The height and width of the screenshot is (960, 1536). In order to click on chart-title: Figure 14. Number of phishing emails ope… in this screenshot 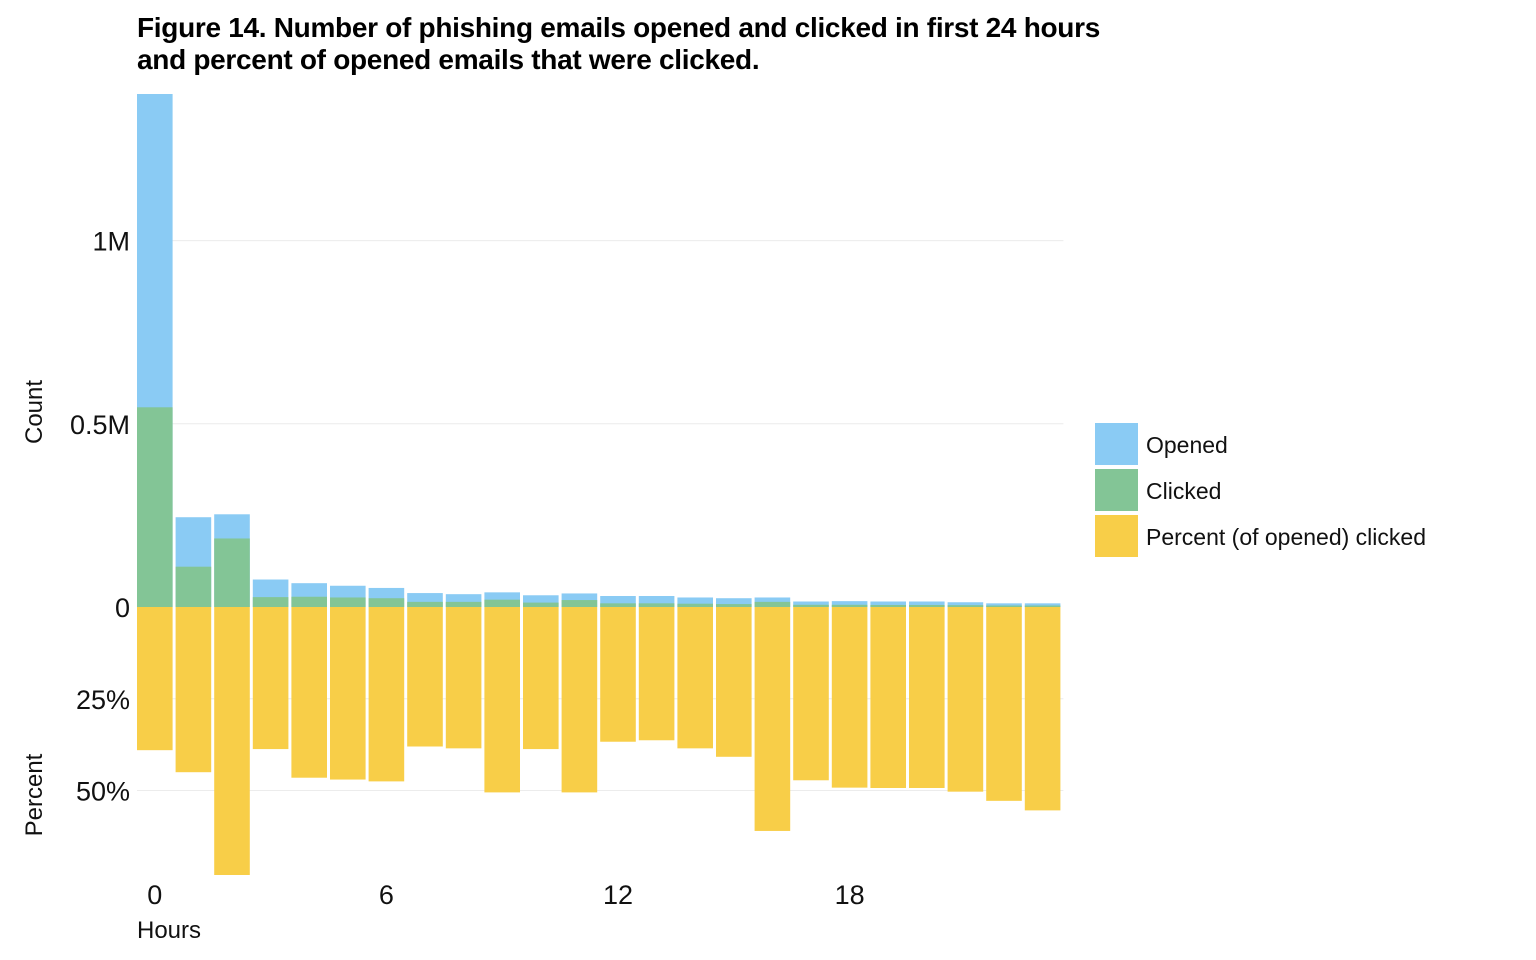, I will do `click(737, 44)`.